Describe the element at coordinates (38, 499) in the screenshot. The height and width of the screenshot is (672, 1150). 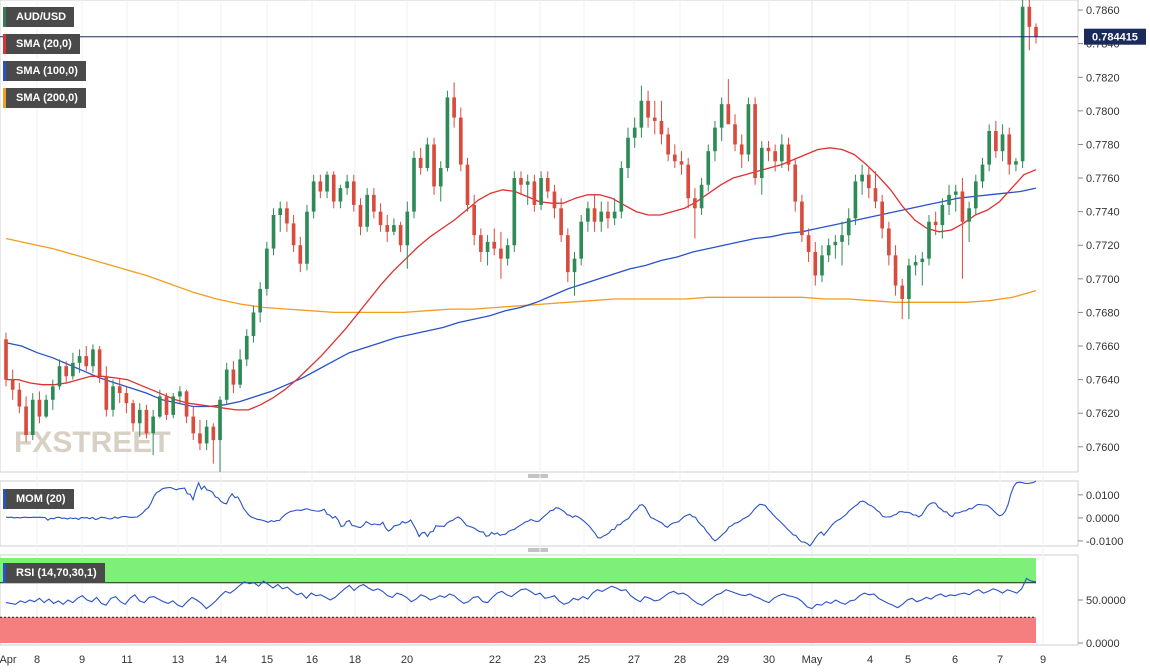
I see `mom-label: MOM (20)` at that location.